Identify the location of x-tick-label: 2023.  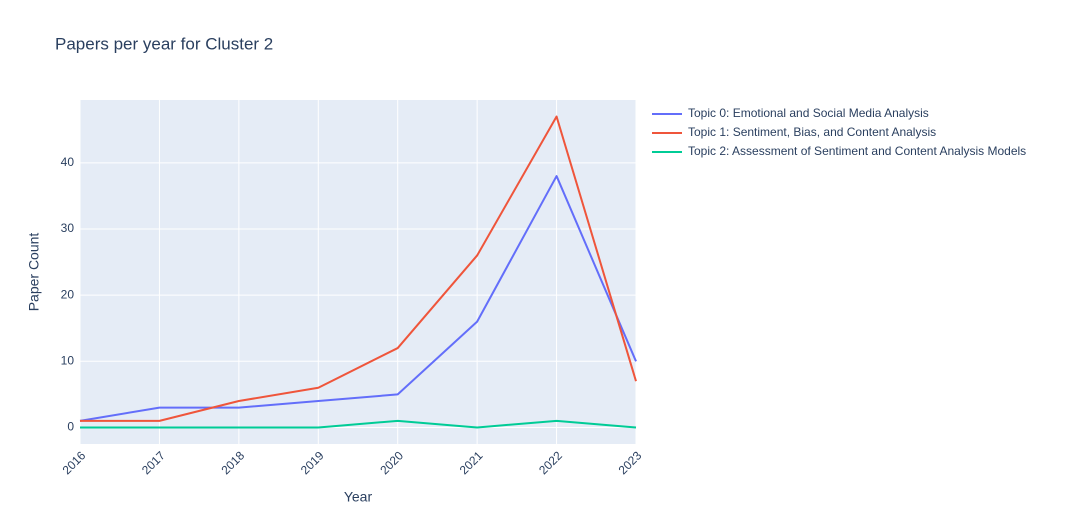
(630, 462).